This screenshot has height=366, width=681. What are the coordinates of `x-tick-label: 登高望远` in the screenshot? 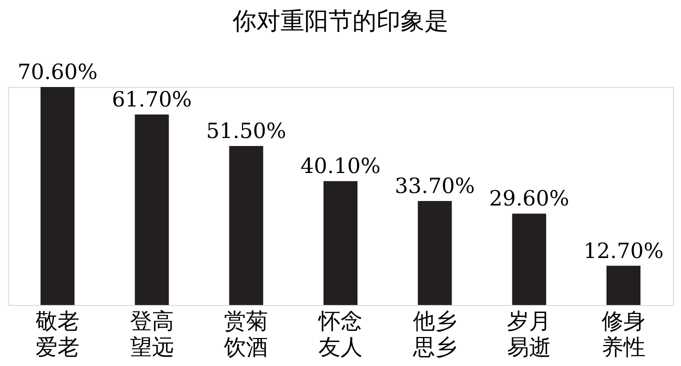 It's located at (152, 335).